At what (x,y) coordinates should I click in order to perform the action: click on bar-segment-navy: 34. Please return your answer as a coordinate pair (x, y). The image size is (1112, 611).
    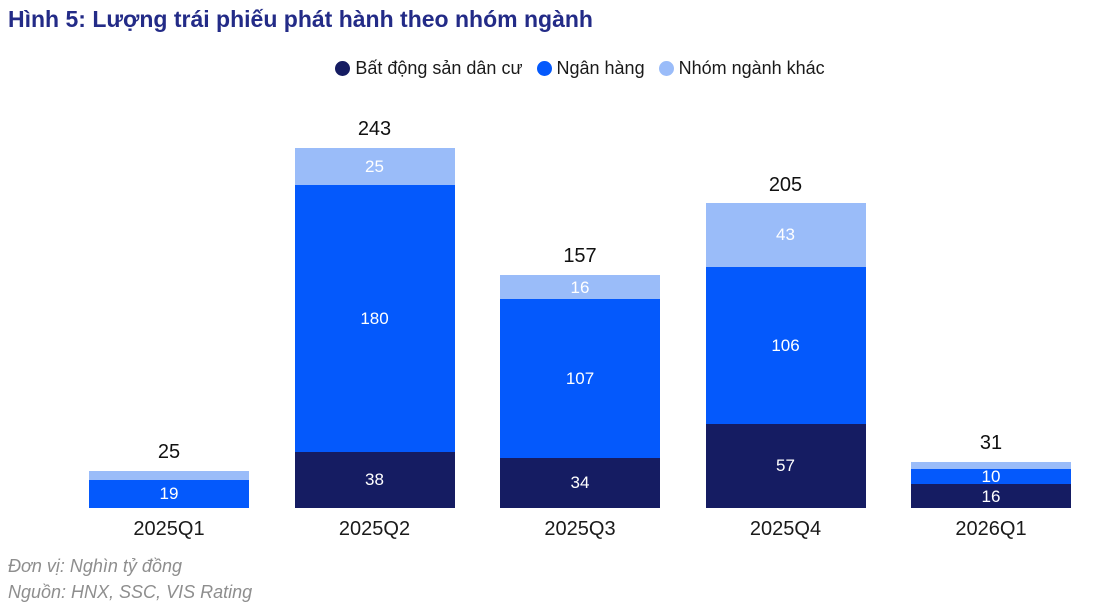
    Looking at the image, I should click on (580, 482).